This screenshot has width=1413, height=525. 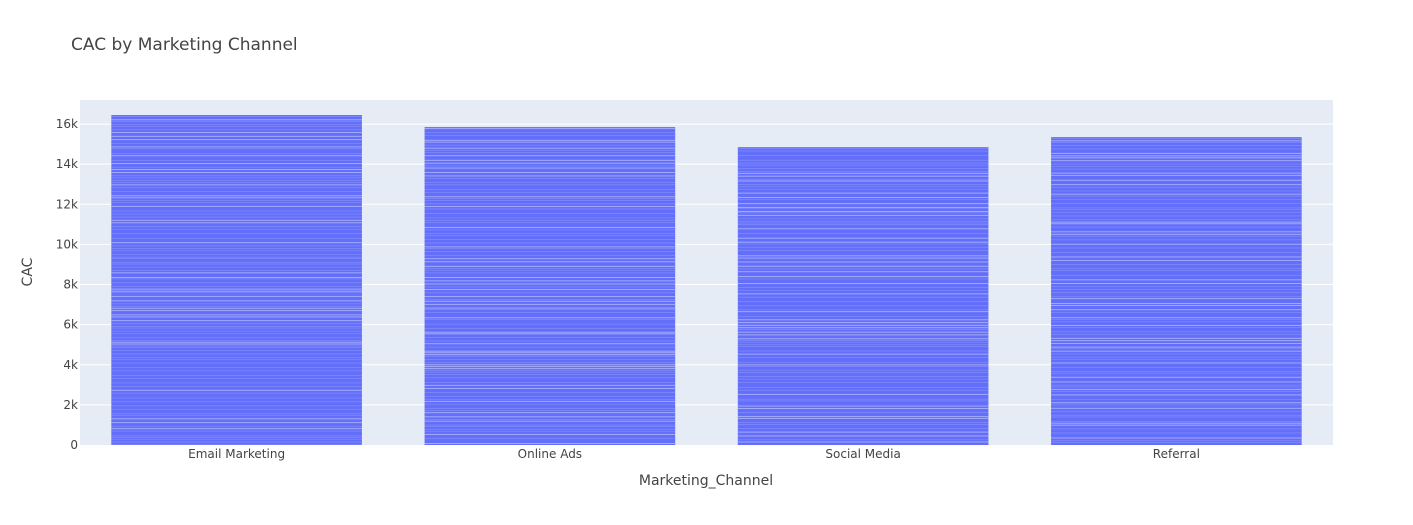 I want to click on x-tick-label: Online Ads, so click(x=550, y=454).